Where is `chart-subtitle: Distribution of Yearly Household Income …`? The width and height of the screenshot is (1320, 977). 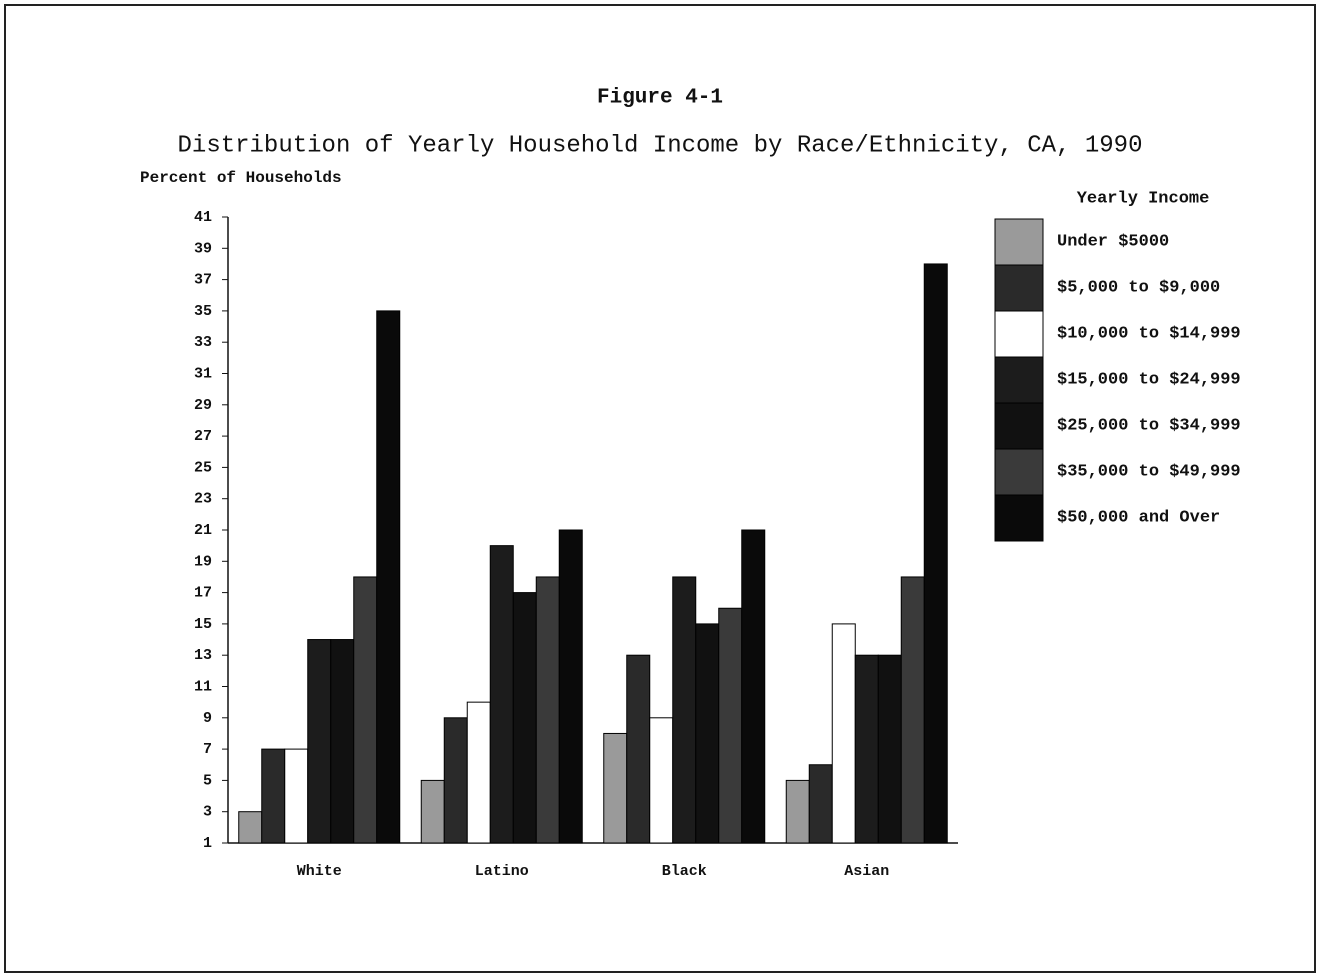 chart-subtitle: Distribution of Yearly Household Income … is located at coordinates (660, 145).